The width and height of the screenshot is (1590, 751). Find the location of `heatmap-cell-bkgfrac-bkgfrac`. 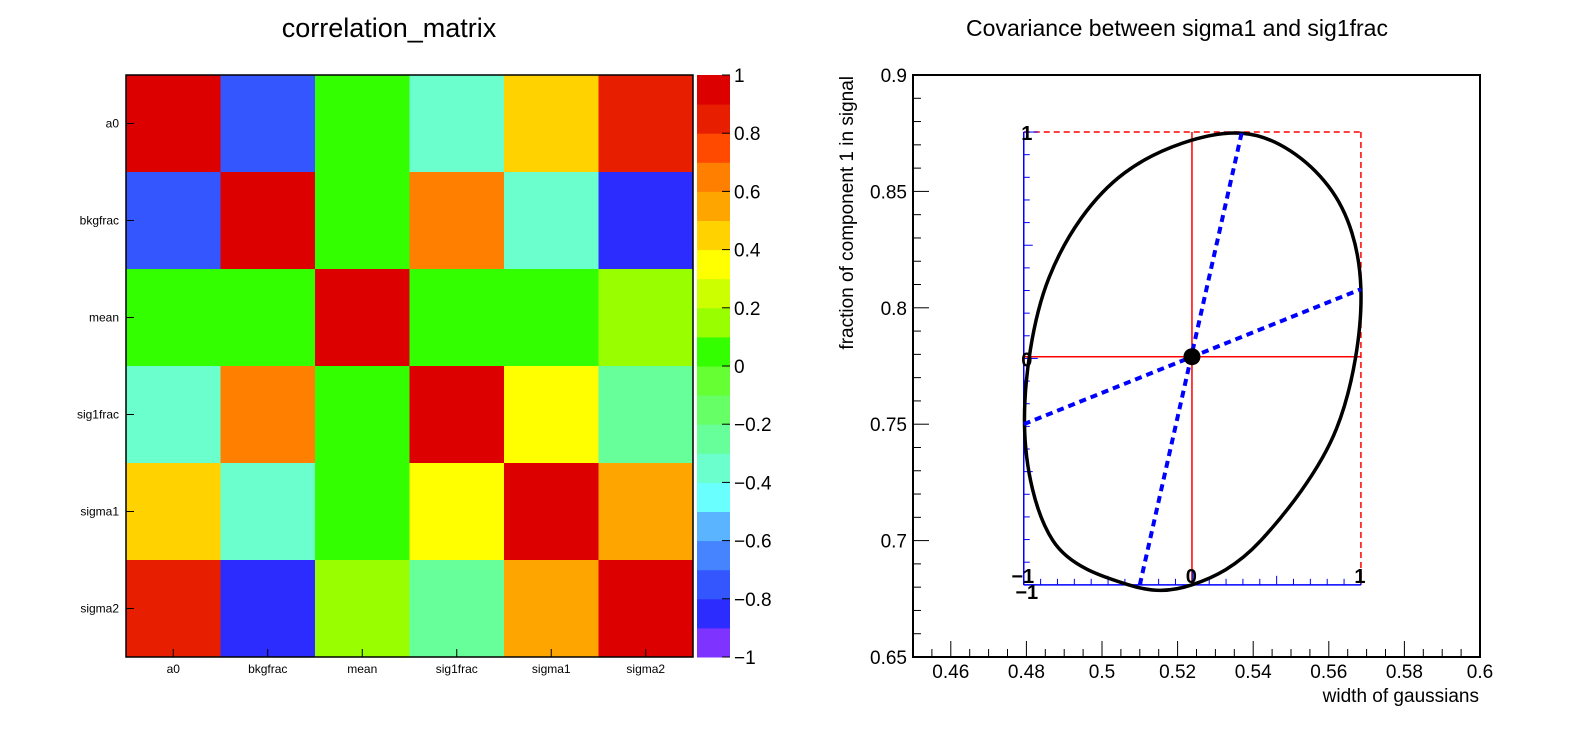

heatmap-cell-bkgfrac-bkgfrac is located at coordinates (268, 221).